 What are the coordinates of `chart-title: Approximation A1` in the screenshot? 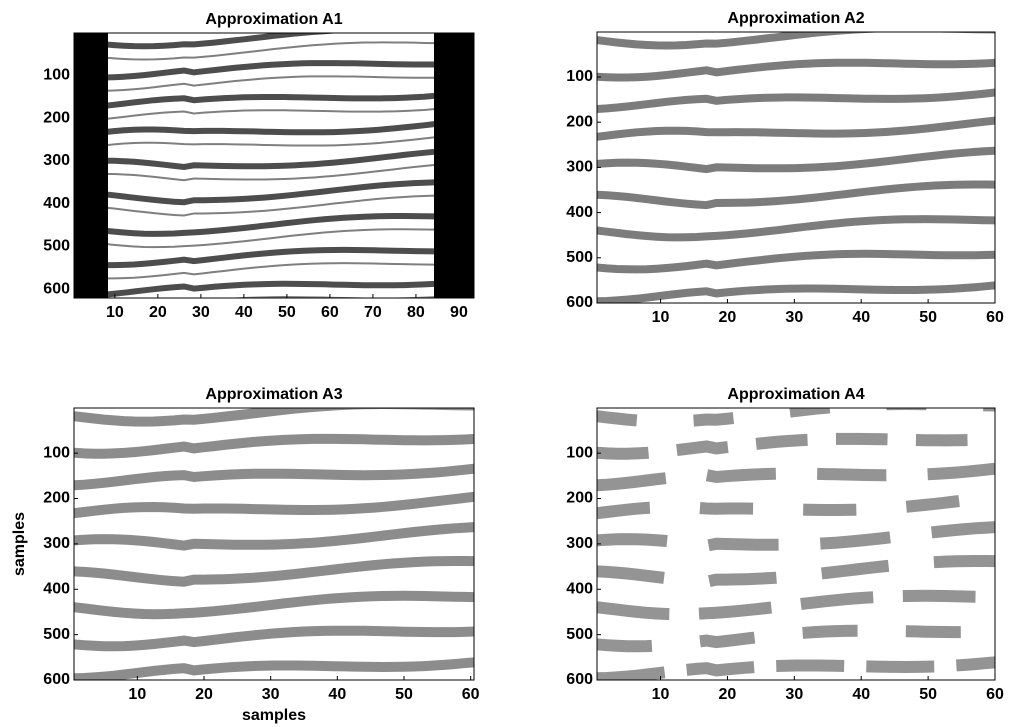 It's located at (273, 19).